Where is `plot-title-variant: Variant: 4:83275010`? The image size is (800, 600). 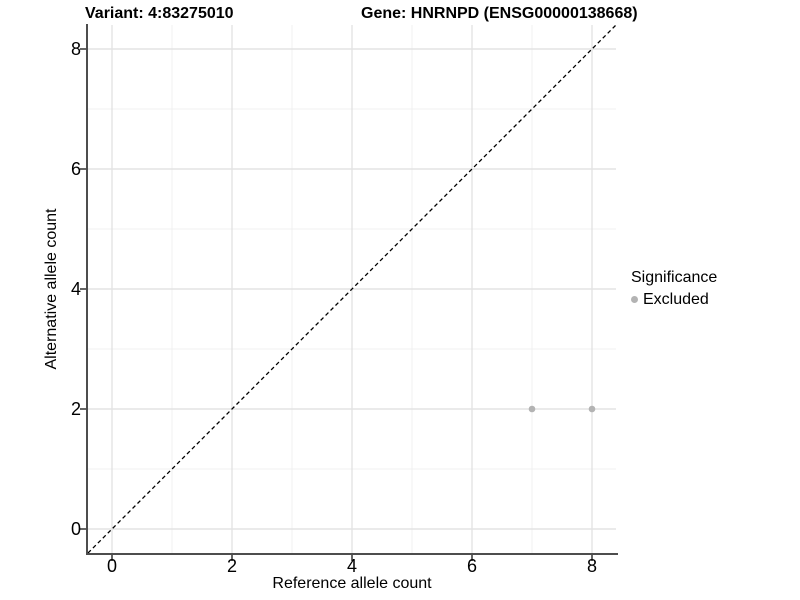 plot-title-variant: Variant: 4:83275010 is located at coordinates (159, 13).